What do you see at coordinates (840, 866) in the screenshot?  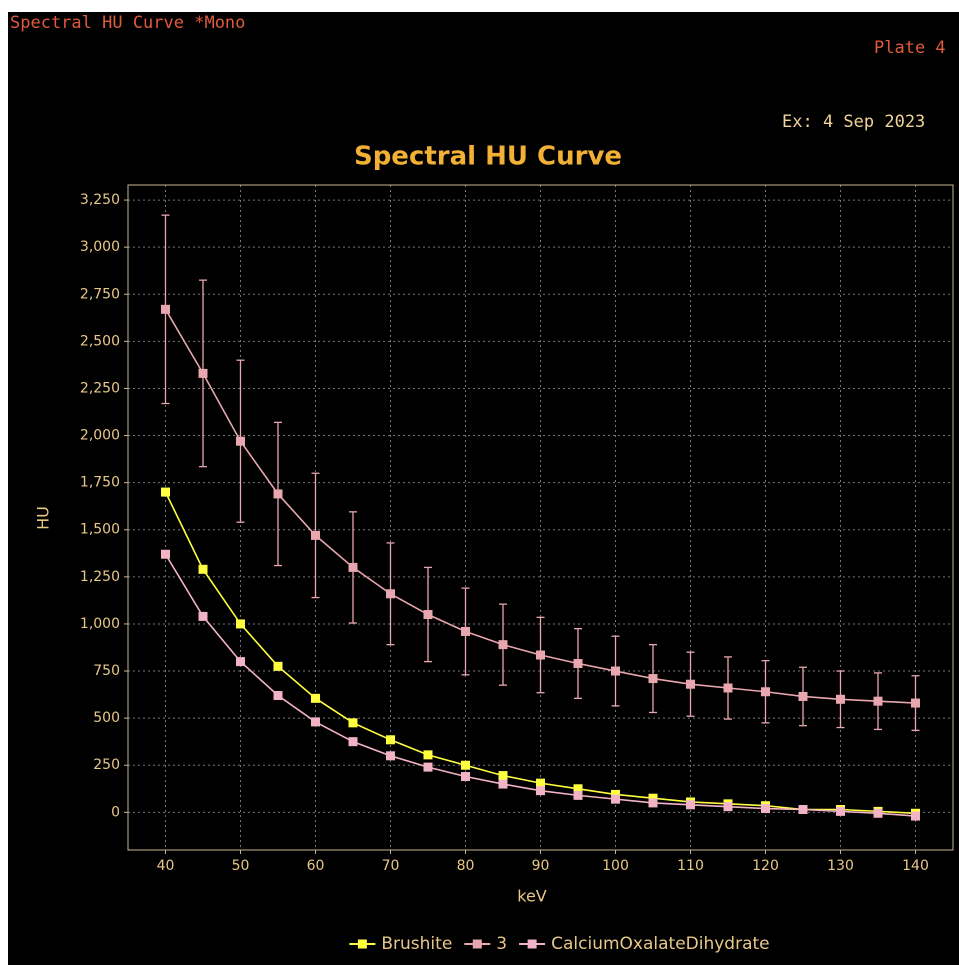 I see `x-tick-label: 130` at bounding box center [840, 866].